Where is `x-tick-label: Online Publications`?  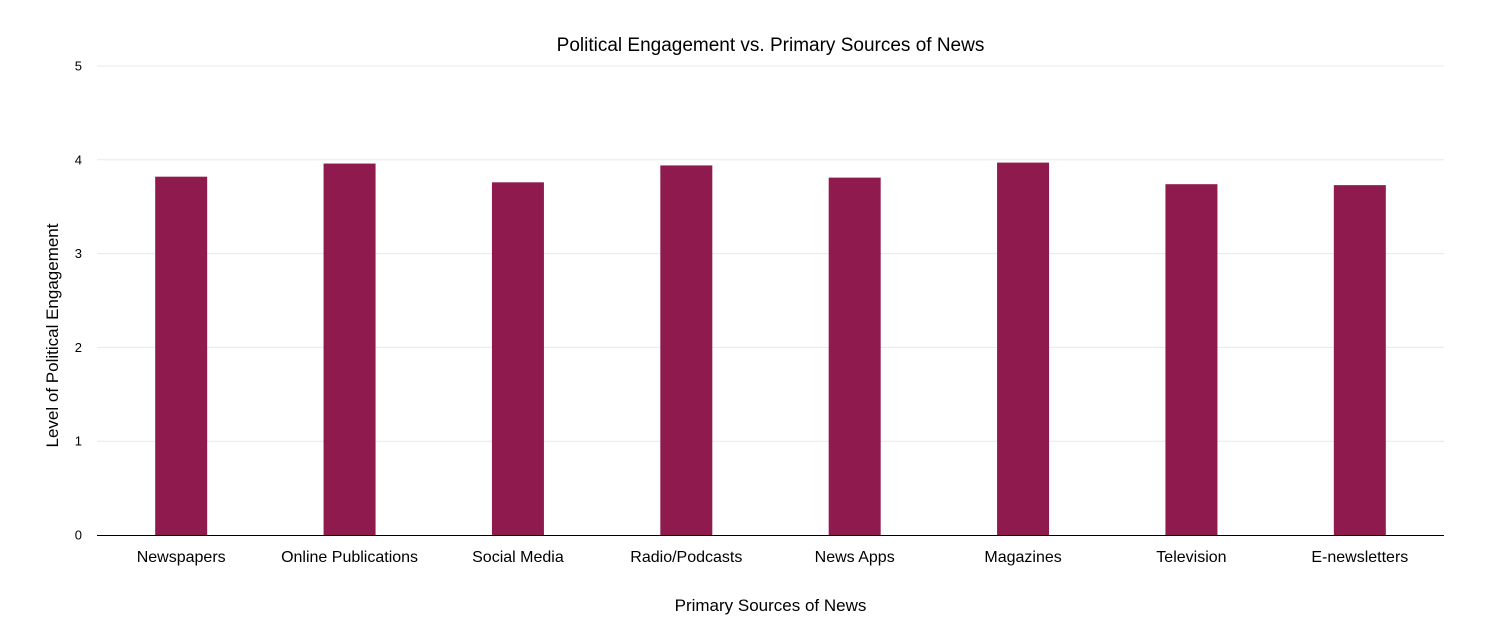
x-tick-label: Online Publications is located at coordinates (349, 557).